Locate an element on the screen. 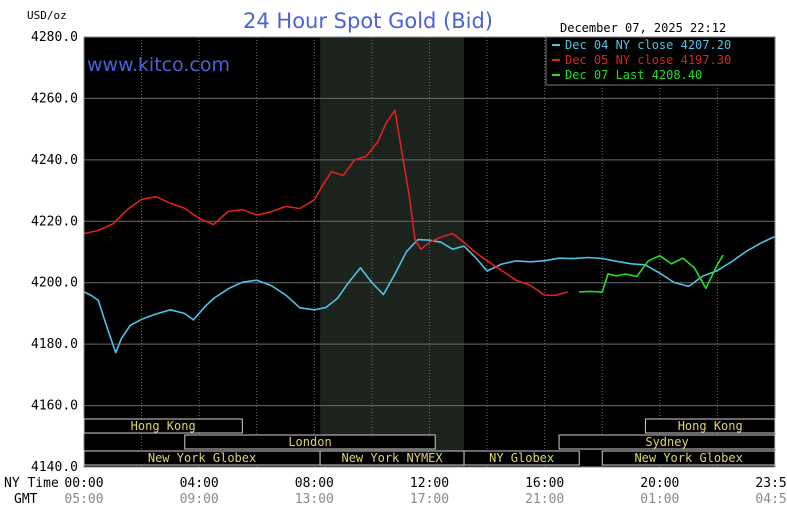 This screenshot has width=787, height=516. x-tick-label-gmt: 21:00 is located at coordinates (544, 499).